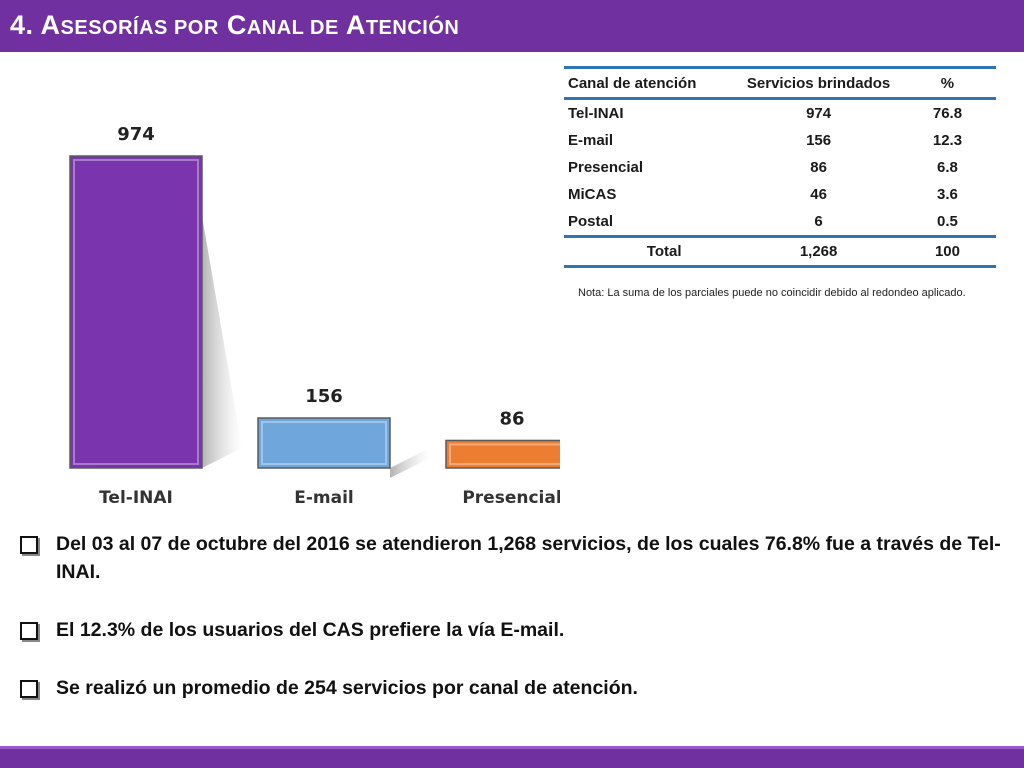 The height and width of the screenshot is (768, 1024). I want to click on bar-e-mail, so click(324, 443).